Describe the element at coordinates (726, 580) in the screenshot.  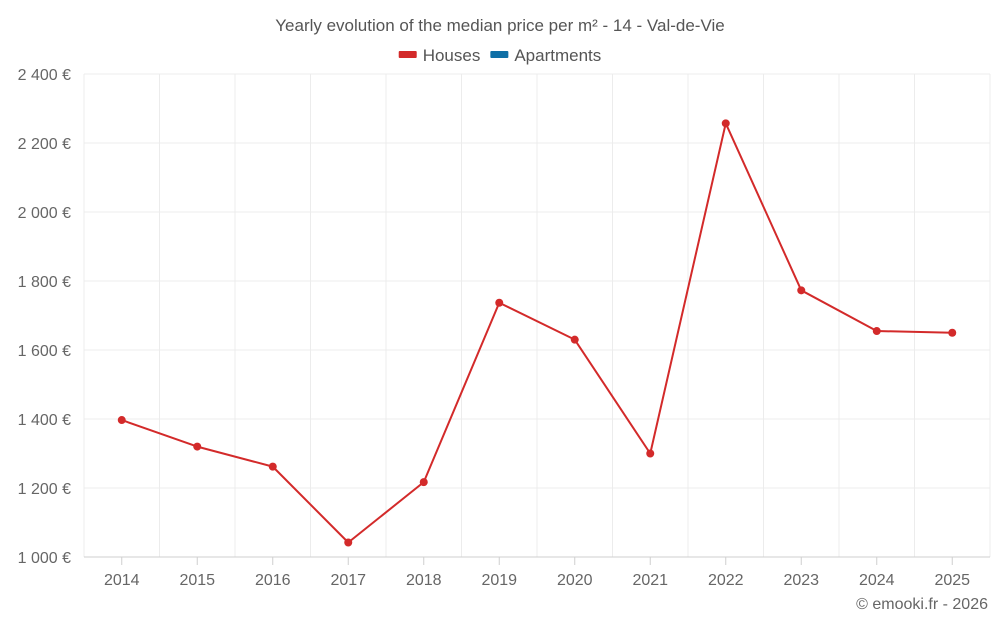
I see `x-tick-label: 2022` at that location.